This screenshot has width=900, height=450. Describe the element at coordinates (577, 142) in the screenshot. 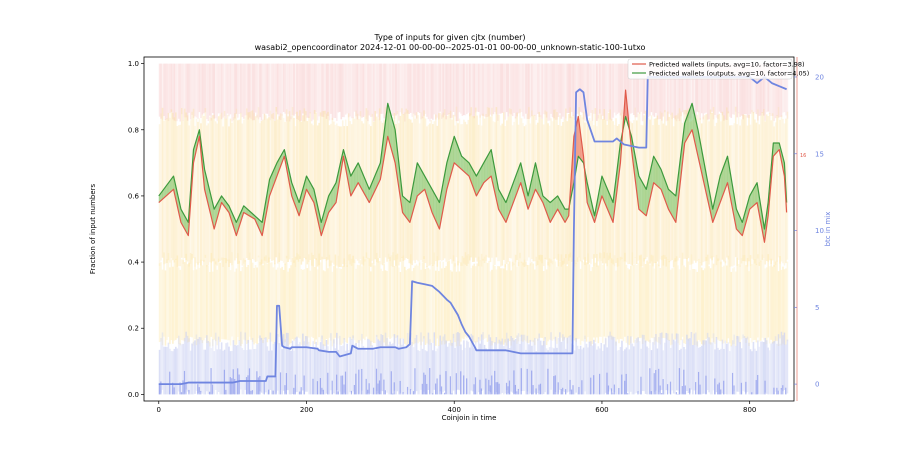

I see `fill-inputs-above` at that location.